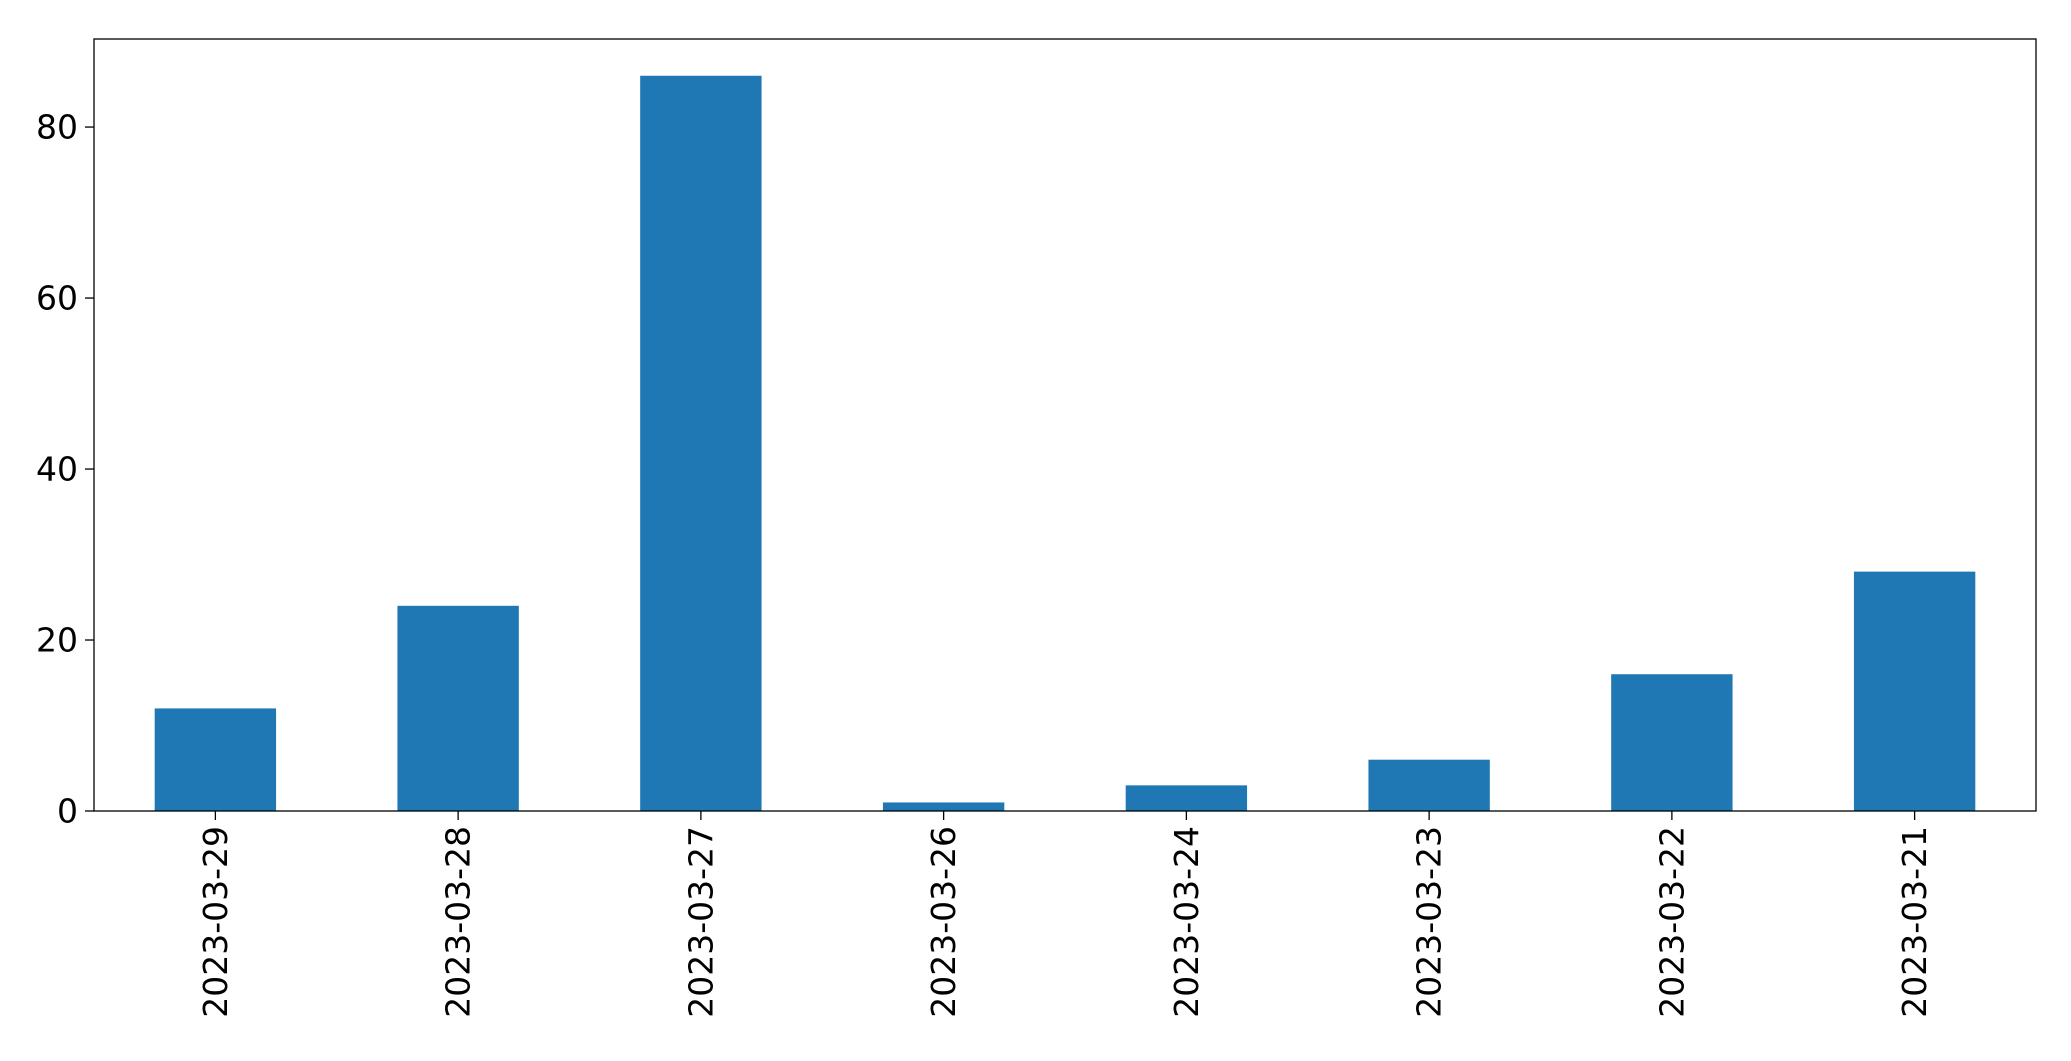  What do you see at coordinates (700, 922) in the screenshot?
I see `x-tick-label: 2023-03-27` at bounding box center [700, 922].